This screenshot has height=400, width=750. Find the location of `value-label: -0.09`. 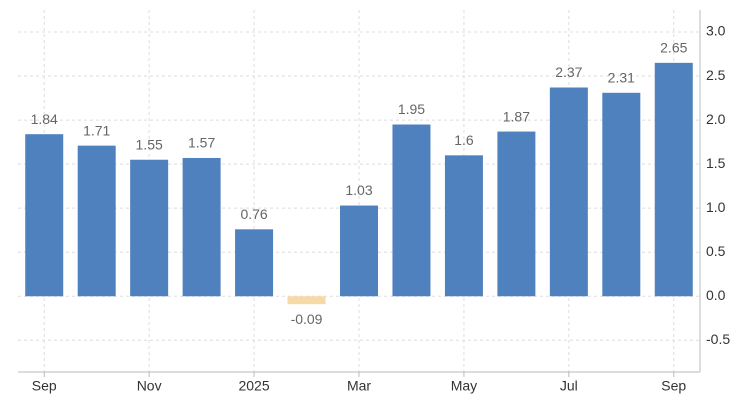

value-label: -0.09 is located at coordinates (307, 319).